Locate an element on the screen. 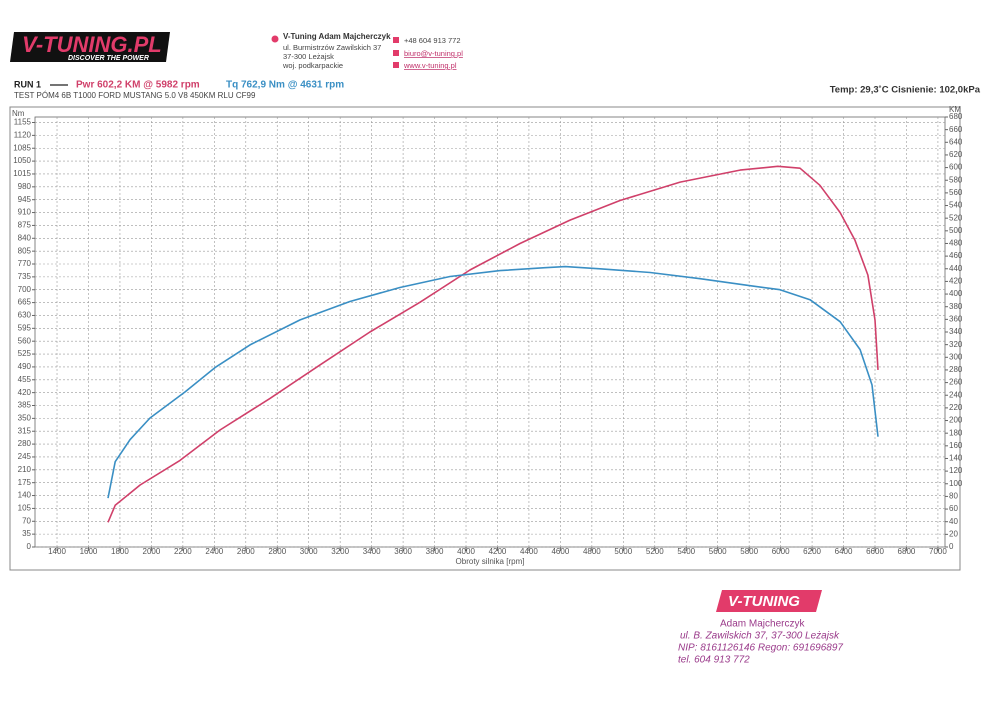 This screenshot has width=1000, height=727. y-tick-label: 840 is located at coordinates (25, 237).